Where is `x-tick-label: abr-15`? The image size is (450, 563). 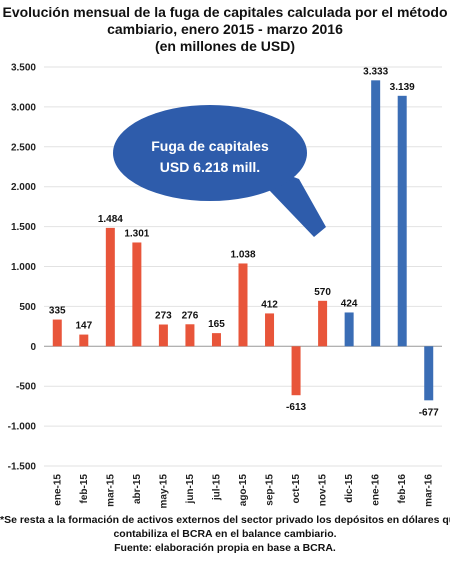
x-tick-label: abr-15 is located at coordinates (137, 489).